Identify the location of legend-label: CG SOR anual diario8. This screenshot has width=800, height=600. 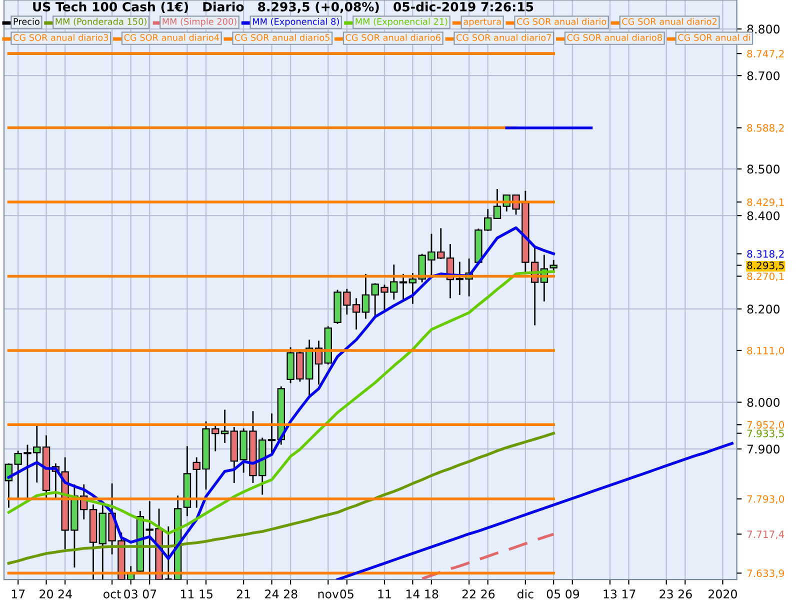
(614, 37).